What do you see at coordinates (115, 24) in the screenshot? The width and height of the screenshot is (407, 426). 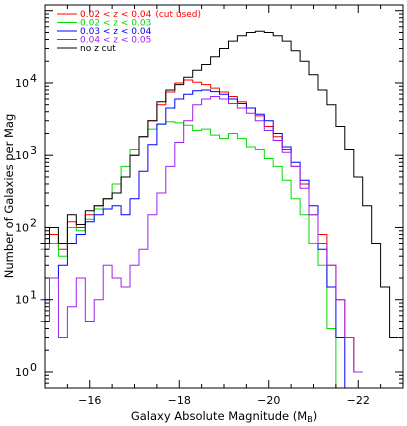 I see `legend-label: 0.02 < z < 0.03` at bounding box center [115, 24].